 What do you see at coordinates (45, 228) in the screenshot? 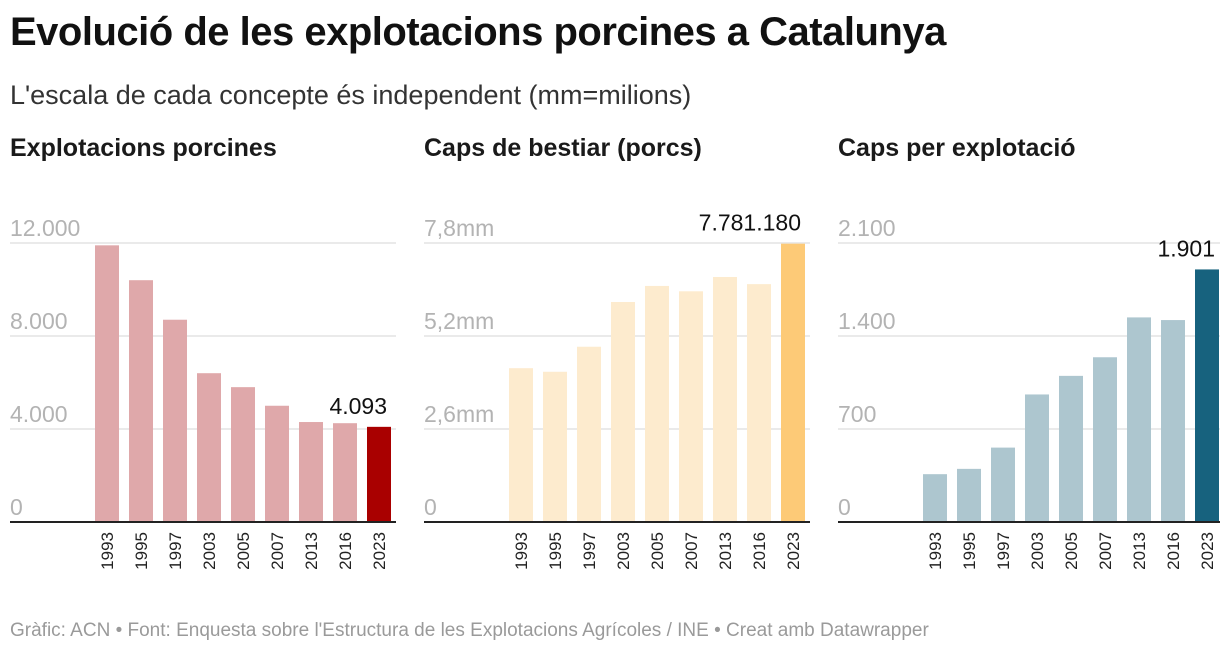
I see `y-tick-label: 12.000` at bounding box center [45, 228].